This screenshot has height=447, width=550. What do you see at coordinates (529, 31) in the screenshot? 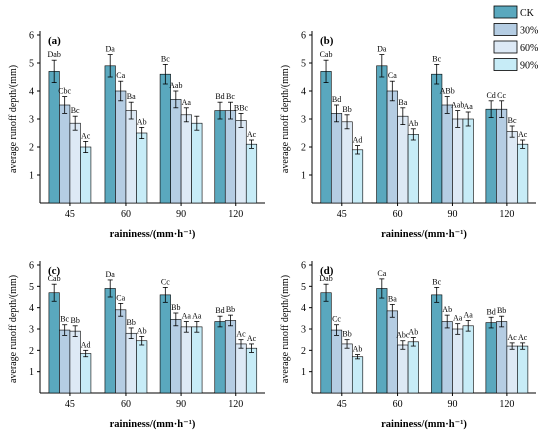
I see `legend-label: 30%` at bounding box center [529, 31].